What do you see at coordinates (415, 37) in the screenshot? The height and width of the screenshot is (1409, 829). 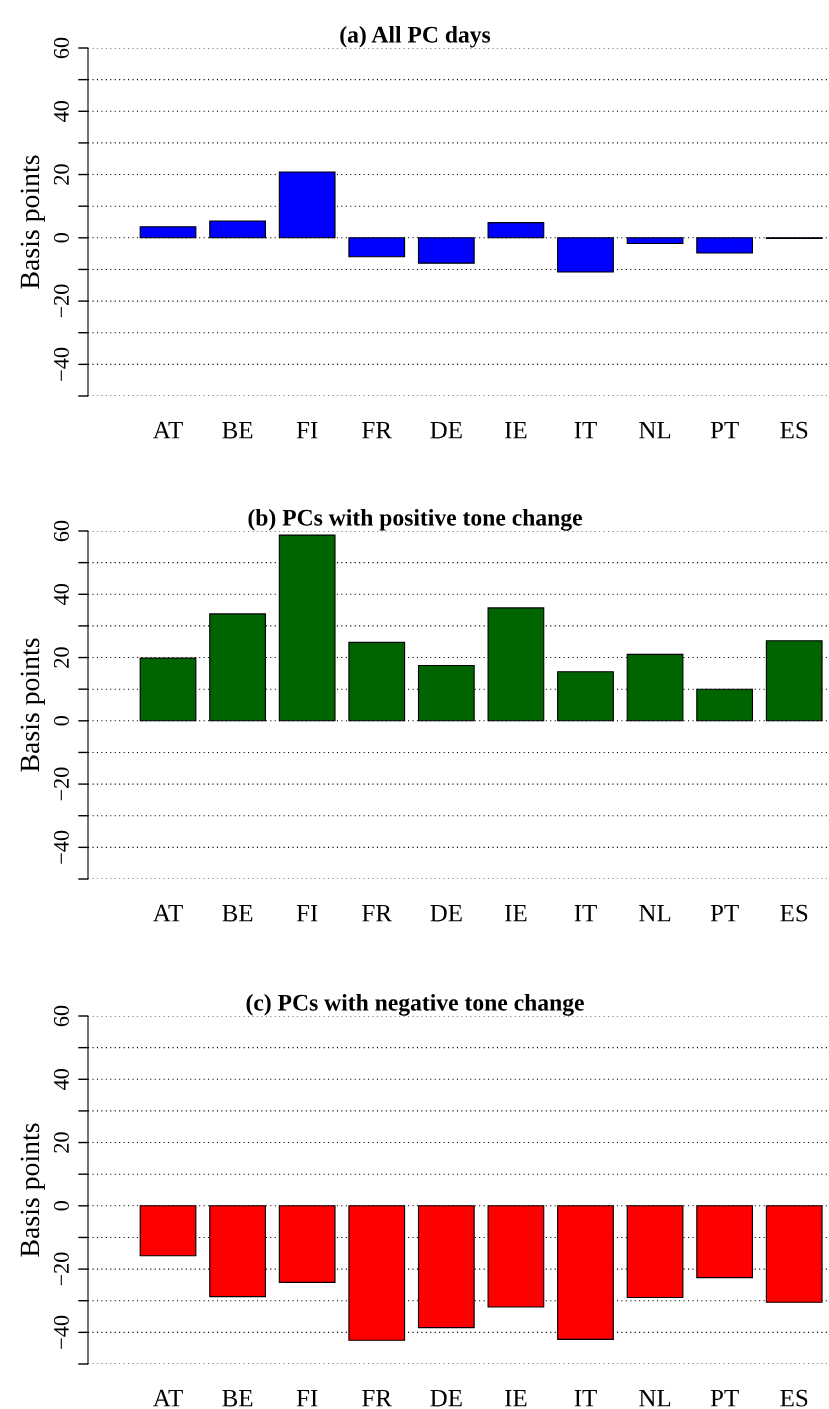 I see `chart-title: (a) All PC days` at bounding box center [415, 37].